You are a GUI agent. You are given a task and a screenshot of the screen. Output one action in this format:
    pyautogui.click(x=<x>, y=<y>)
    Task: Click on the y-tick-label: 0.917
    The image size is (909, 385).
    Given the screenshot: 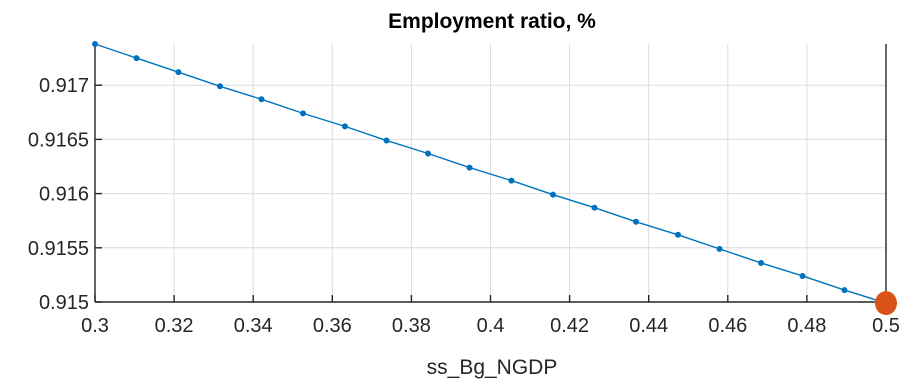 What is the action you would take?
    pyautogui.click(x=64, y=86)
    